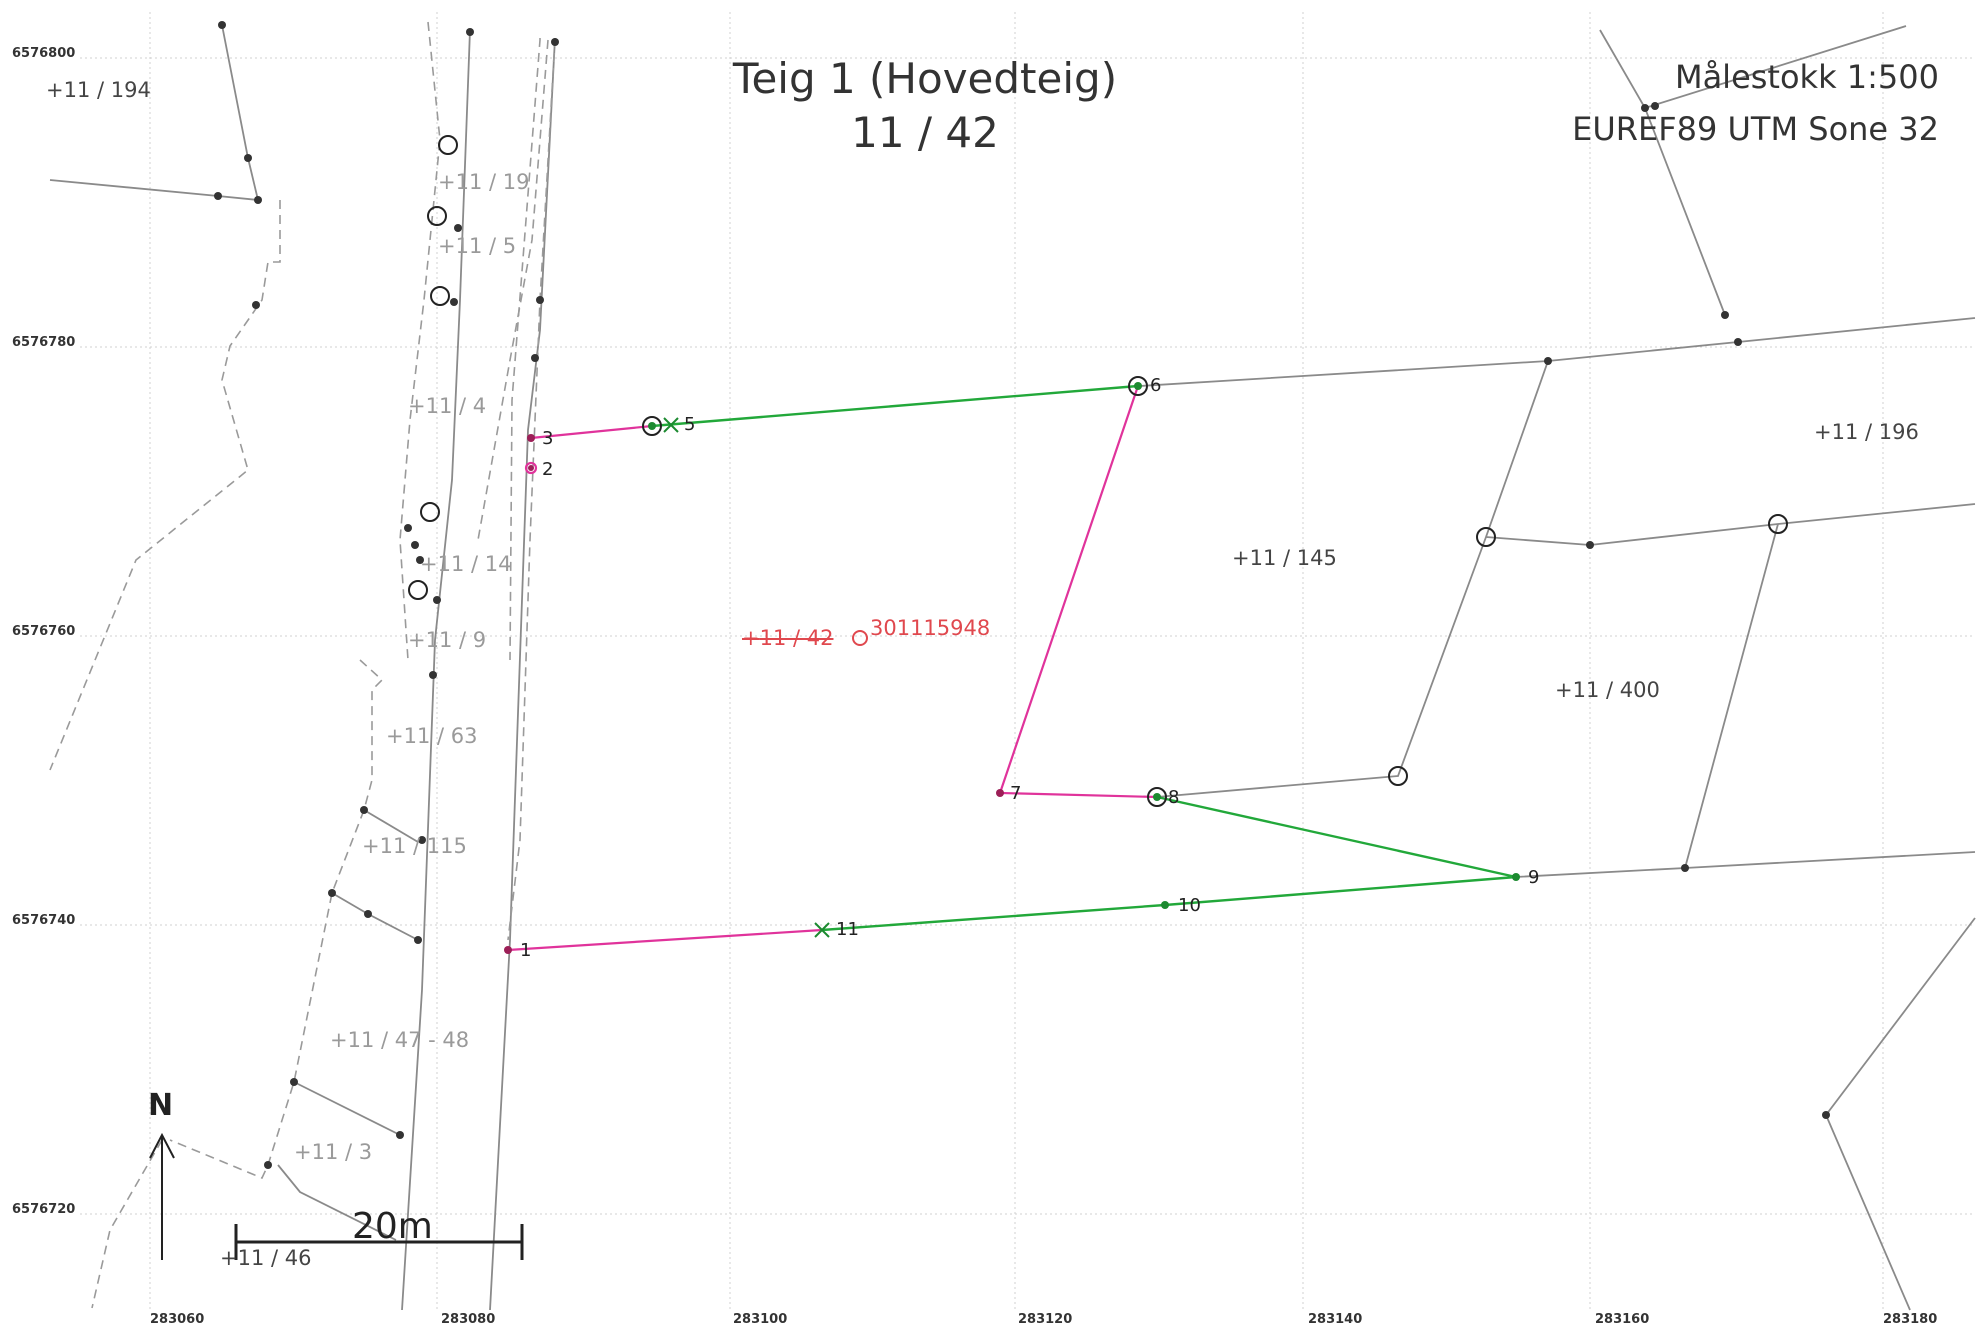 The width and height of the screenshot is (1985, 1332). I want to click on point-label: 6, so click(1156, 385).